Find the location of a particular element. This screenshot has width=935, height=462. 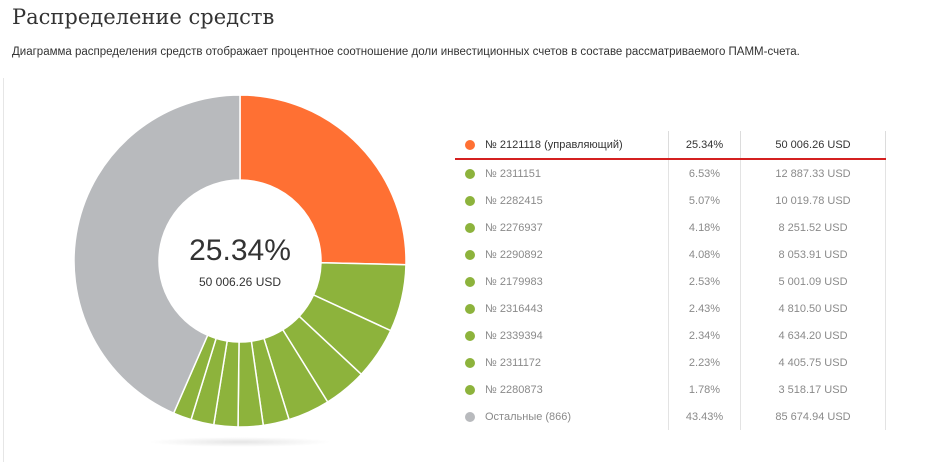

legend-row: № 2311151 6.53% 12 887.33 USD is located at coordinates (670, 173).